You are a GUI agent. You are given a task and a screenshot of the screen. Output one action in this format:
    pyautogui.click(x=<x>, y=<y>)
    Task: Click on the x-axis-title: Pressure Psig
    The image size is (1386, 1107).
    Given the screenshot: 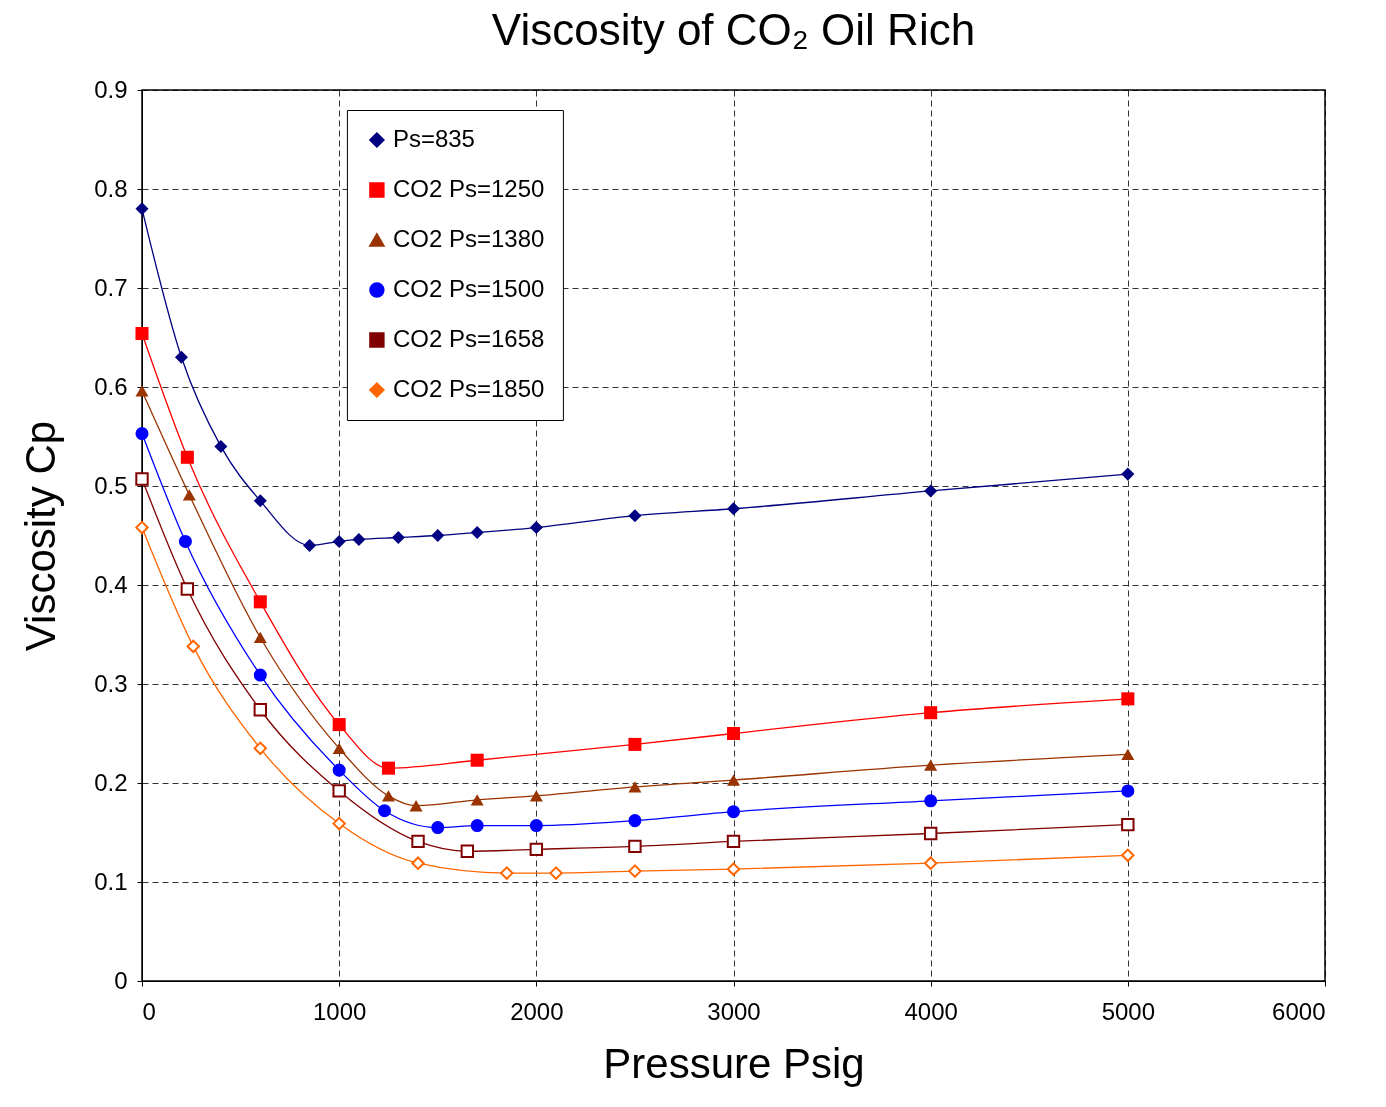 What is the action you would take?
    pyautogui.click(x=734, y=1063)
    